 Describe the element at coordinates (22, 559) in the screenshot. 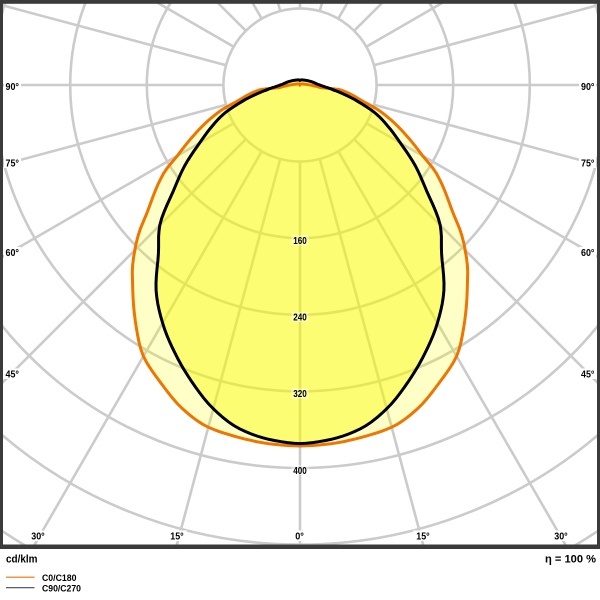

I see `svg-text: cd/klm` at that location.